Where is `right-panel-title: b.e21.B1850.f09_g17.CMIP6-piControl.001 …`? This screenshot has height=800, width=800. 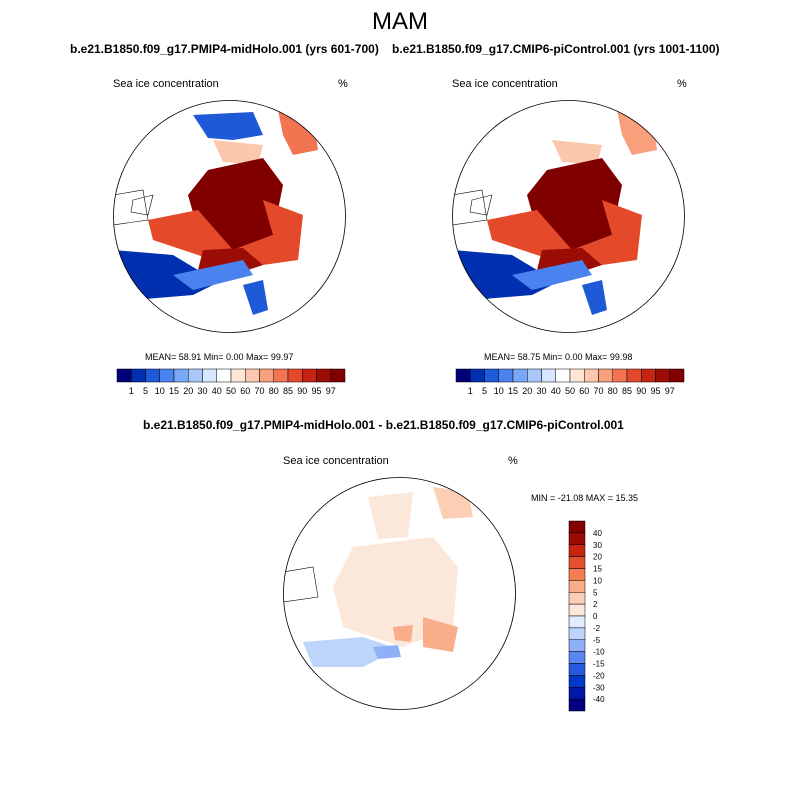
right-panel-title: b.e21.B1850.f09_g17.CMIP6-piControl.001 … is located at coordinates (556, 49).